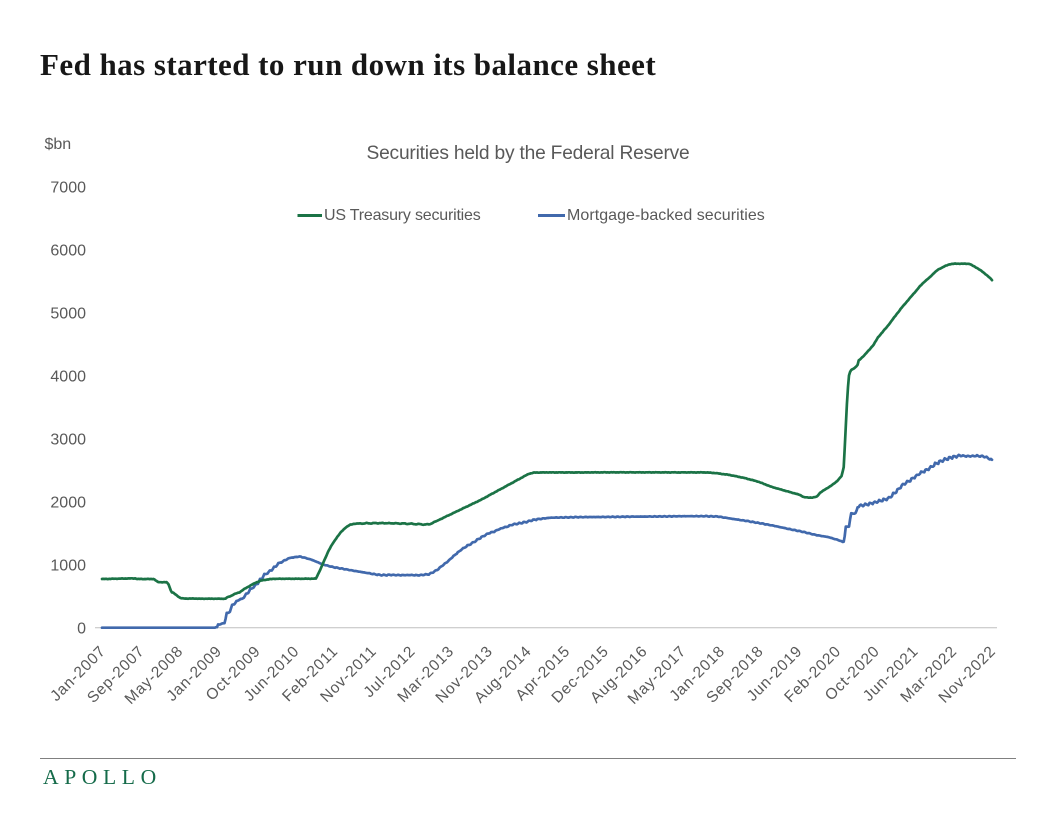  What do you see at coordinates (402, 215) in the screenshot?
I see `svg-text: US Treasury securities` at bounding box center [402, 215].